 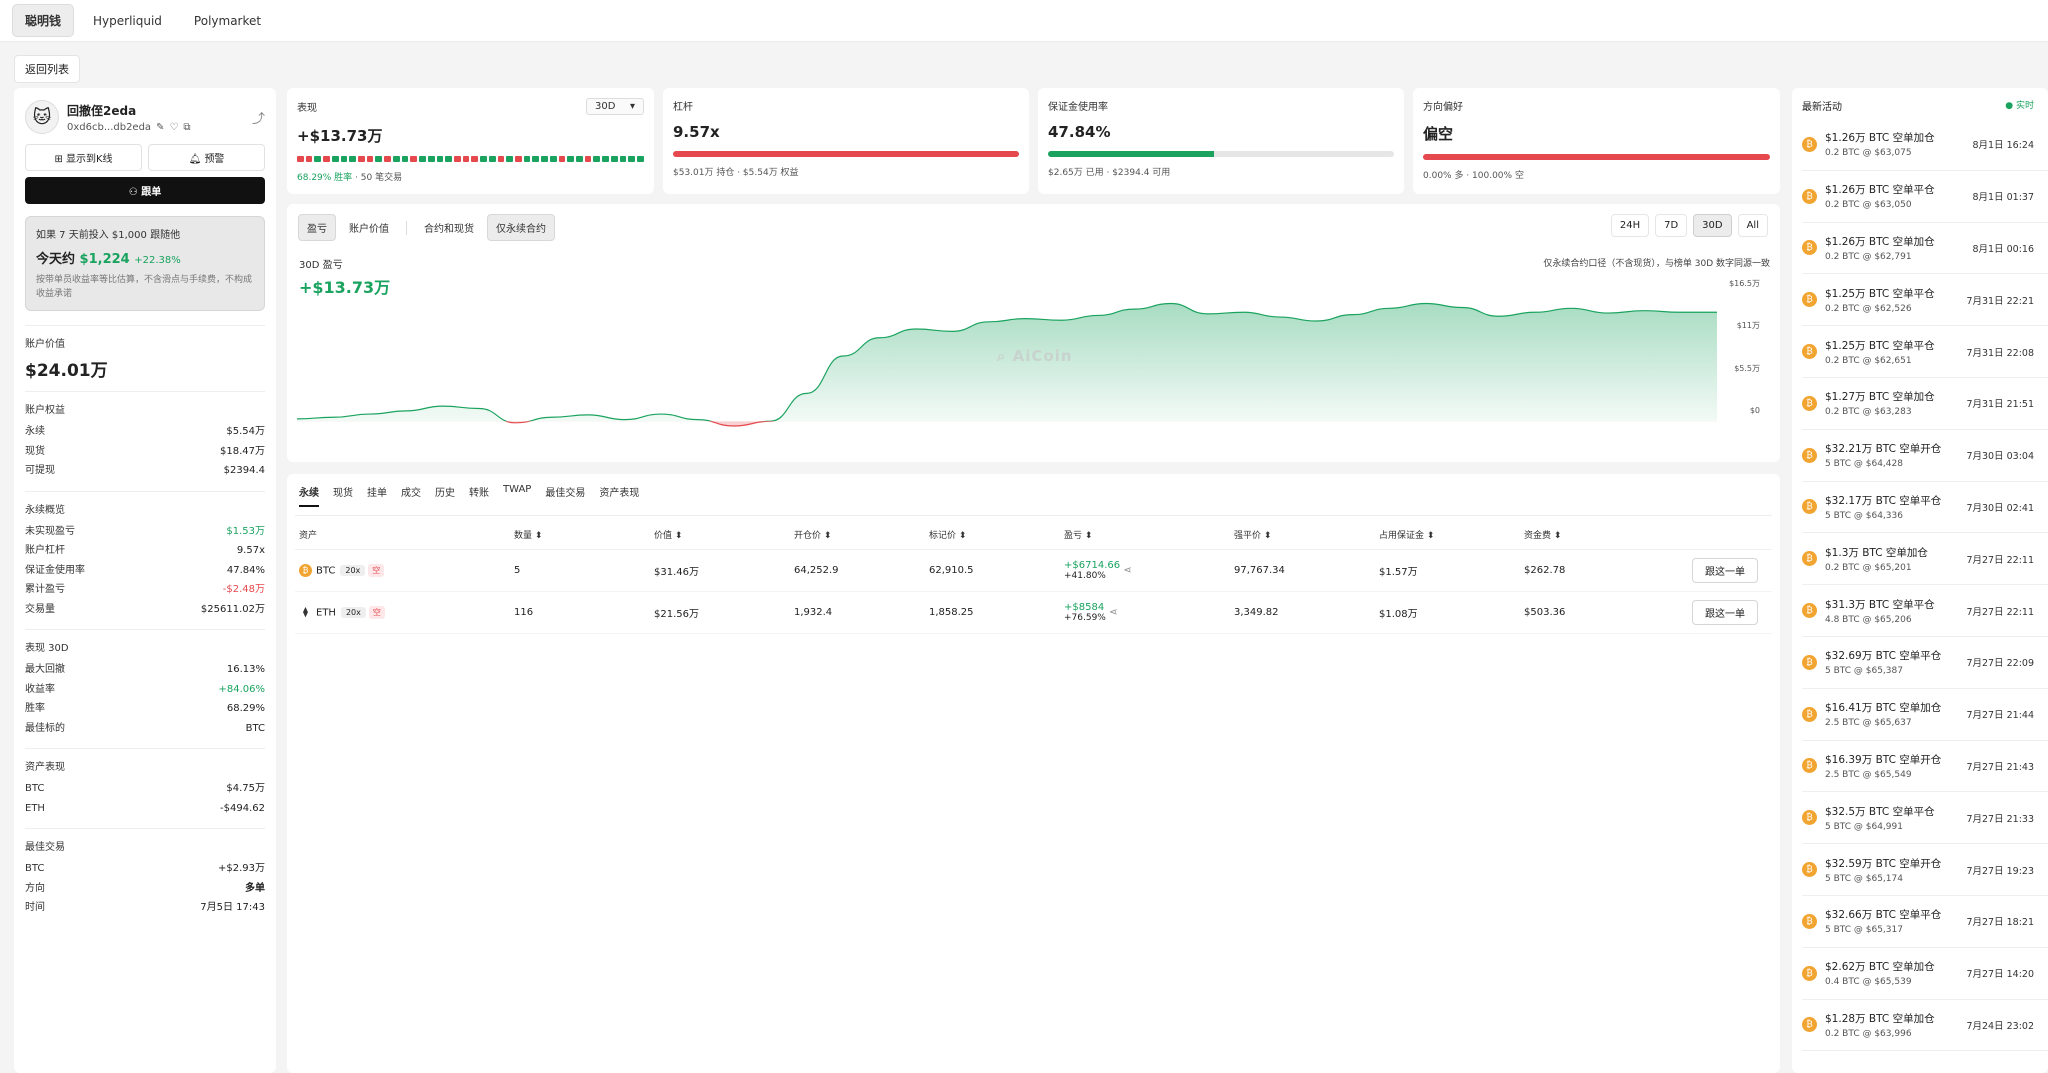 I want to click on y-tick-label: $0, so click(x=1754, y=410).